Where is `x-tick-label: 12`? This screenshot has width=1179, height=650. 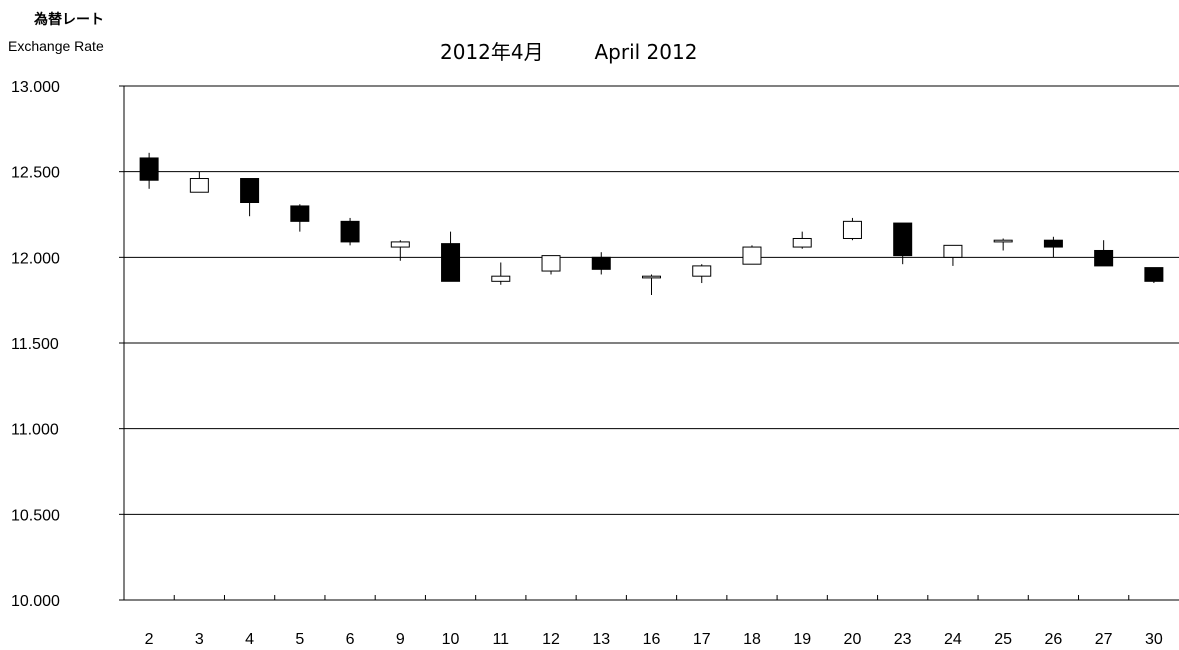
x-tick-label: 12 is located at coordinates (551, 639).